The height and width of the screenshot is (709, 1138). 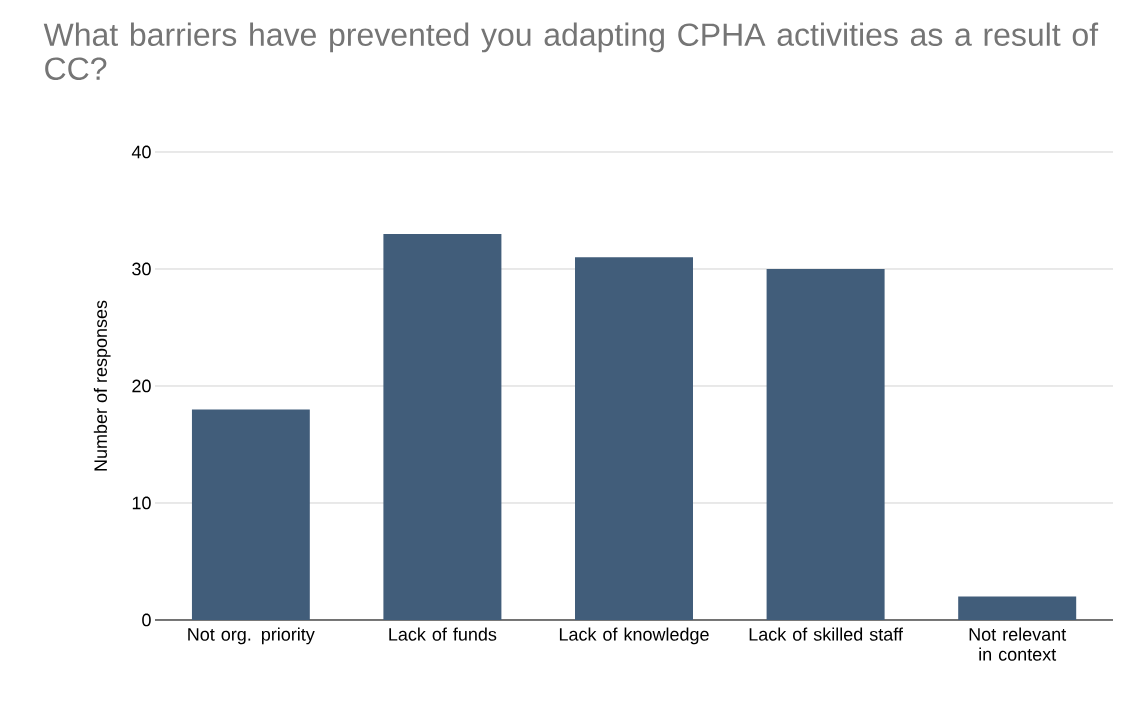 I want to click on x-tick-label: Not org. priority, so click(x=251, y=636).